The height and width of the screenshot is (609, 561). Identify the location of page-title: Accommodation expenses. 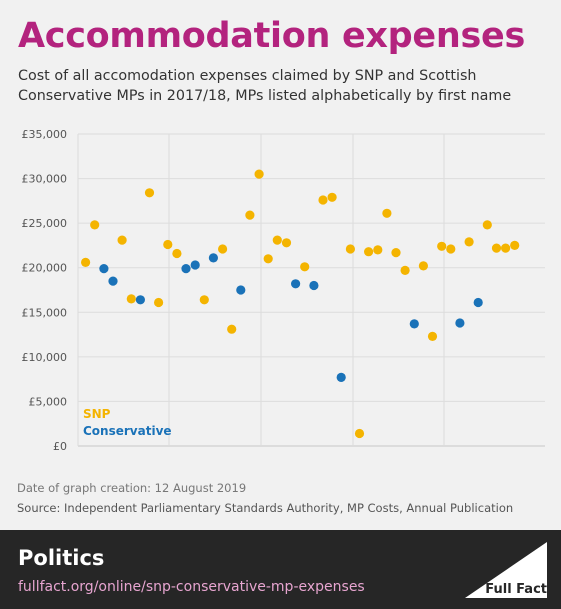
(271, 36).